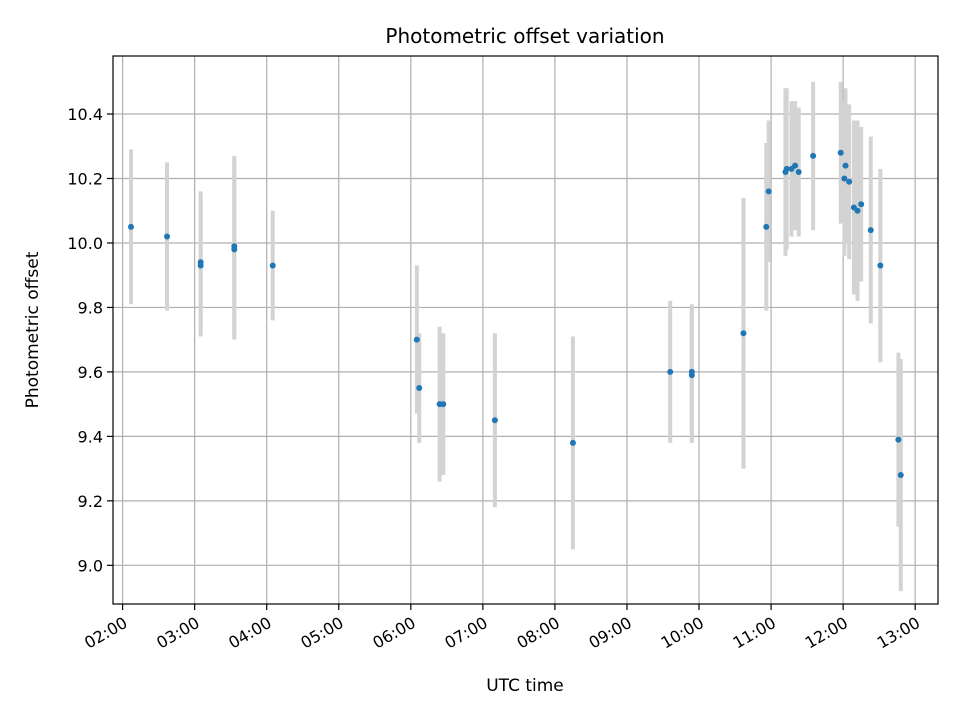 The height and width of the screenshot is (720, 960). Describe the element at coordinates (90, 372) in the screenshot. I see `y-tick-label: 9.6` at that location.